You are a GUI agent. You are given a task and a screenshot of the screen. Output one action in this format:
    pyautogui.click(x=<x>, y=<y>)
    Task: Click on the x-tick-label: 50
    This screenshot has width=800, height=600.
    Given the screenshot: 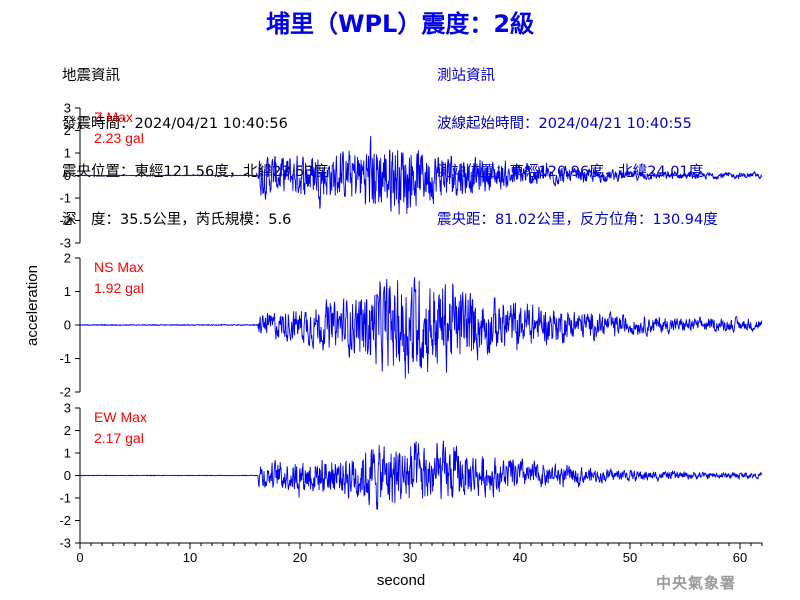 What is the action you would take?
    pyautogui.click(x=630, y=557)
    